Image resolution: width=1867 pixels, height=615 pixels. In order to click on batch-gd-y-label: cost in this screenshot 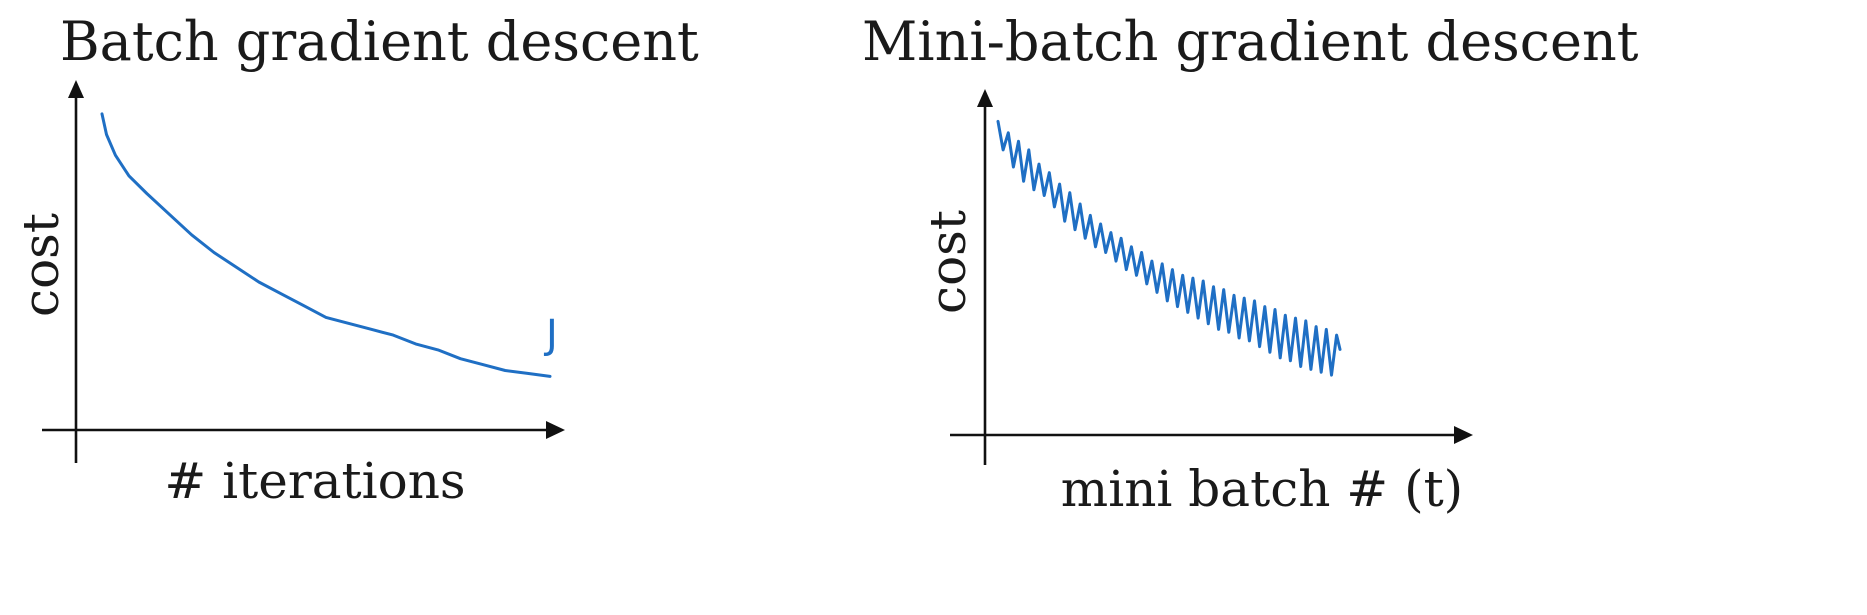, I will do `click(41, 265)`.